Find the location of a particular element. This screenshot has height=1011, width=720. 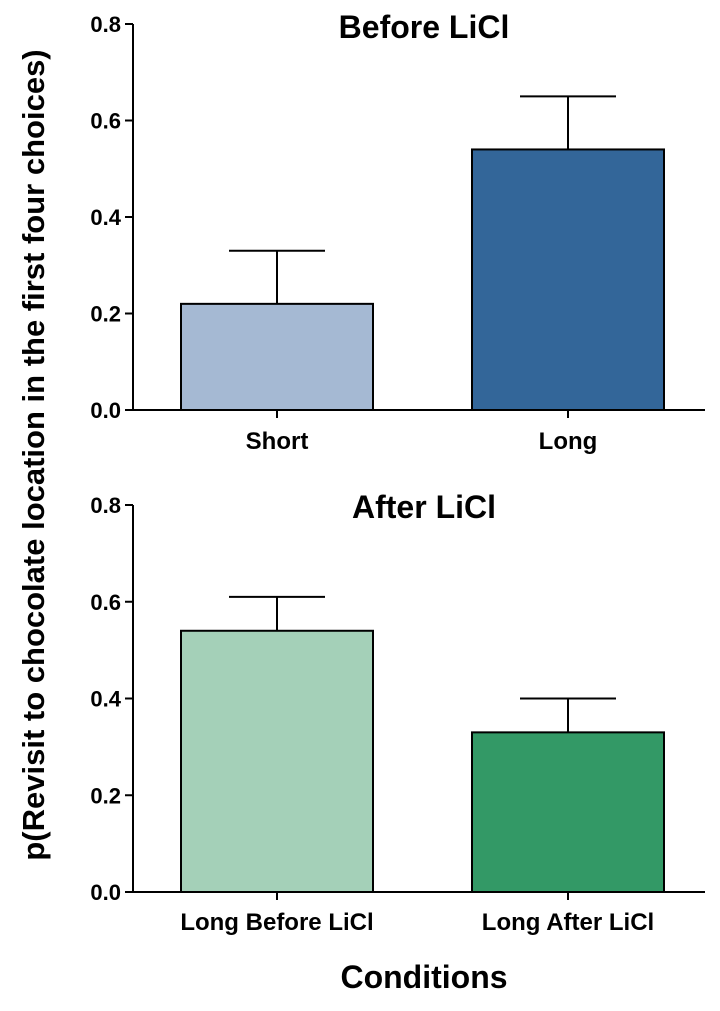

x-axis-label: Conditions is located at coordinates (423, 977).